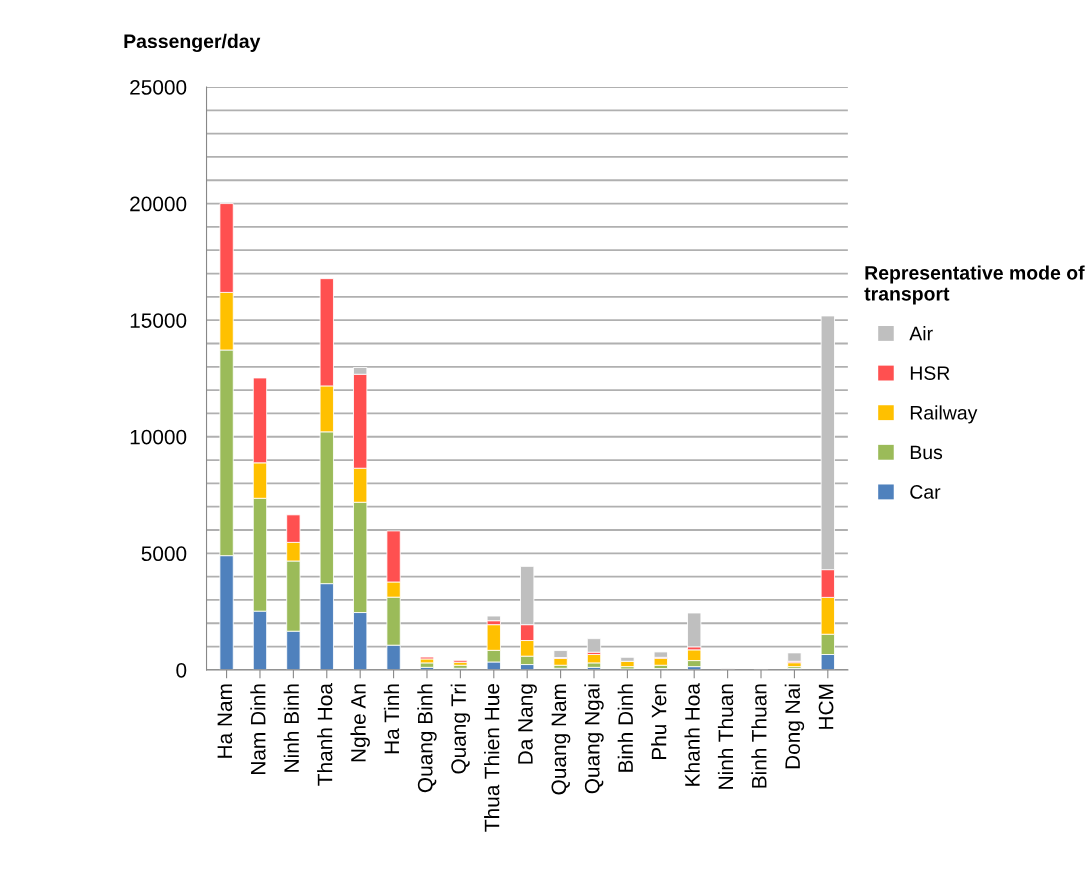 This screenshot has width=1087, height=870. Describe the element at coordinates (391, 719) in the screenshot. I see `x-tick-label: Ha Tinh` at that location.